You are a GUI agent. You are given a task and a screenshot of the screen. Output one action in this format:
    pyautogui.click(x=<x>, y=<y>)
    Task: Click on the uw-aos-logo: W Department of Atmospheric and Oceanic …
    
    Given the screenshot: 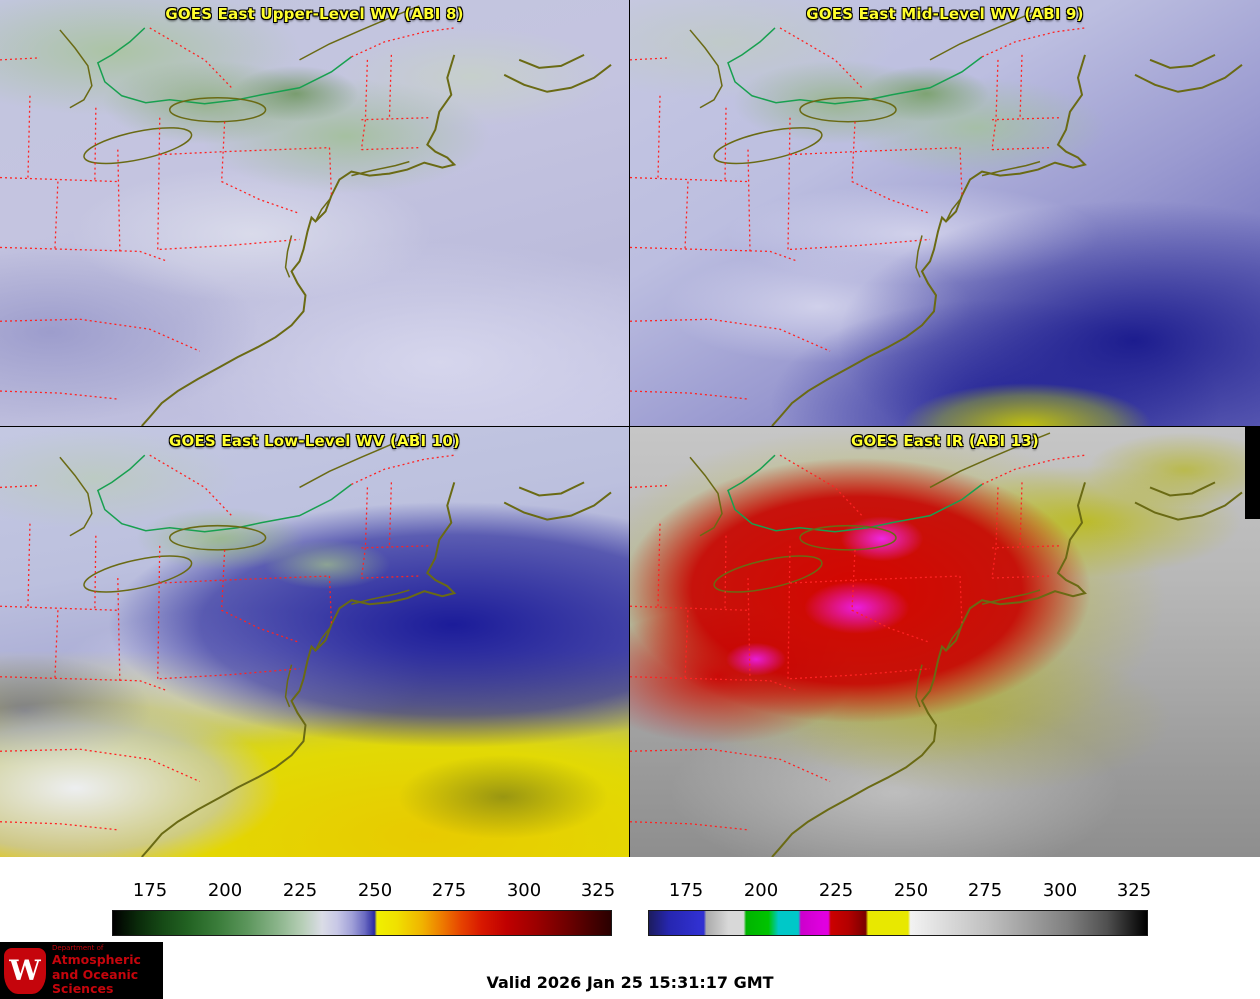 What is the action you would take?
    pyautogui.click(x=81, y=970)
    